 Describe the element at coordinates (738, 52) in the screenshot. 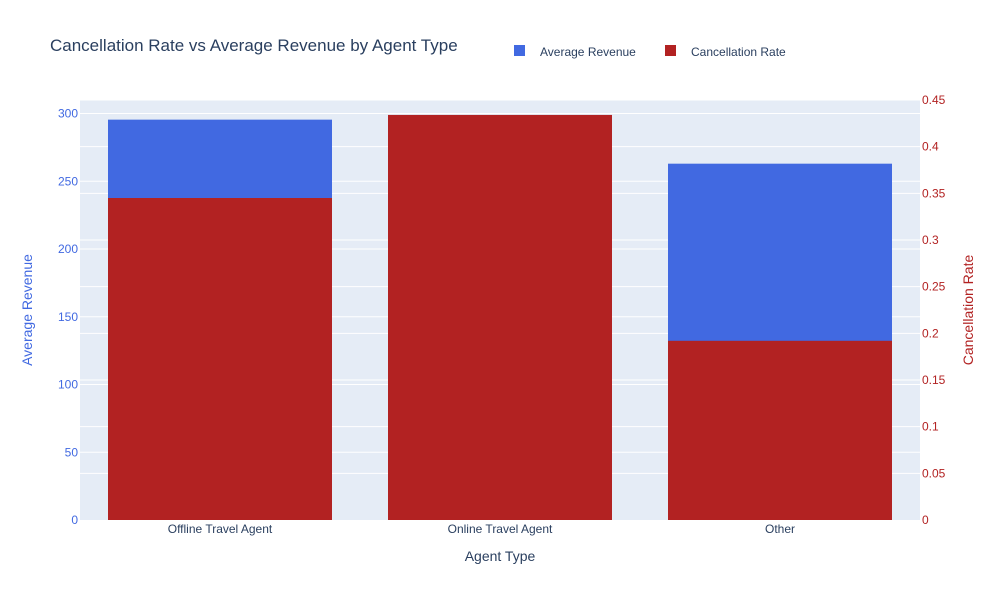

I see `legend-label-cancellation-rate: Cancellation Rate` at that location.